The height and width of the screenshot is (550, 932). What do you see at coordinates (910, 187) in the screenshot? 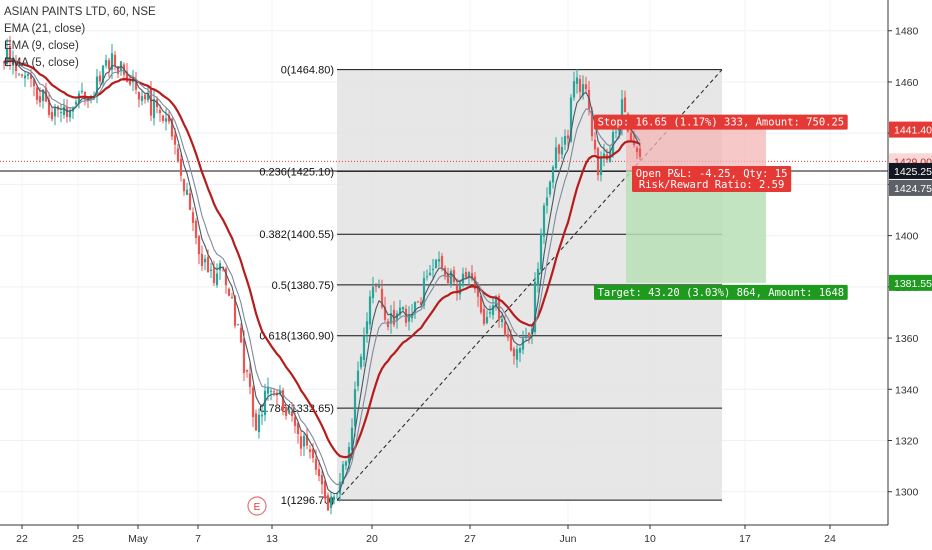
I see `last-price-badge-bg` at bounding box center [910, 187].